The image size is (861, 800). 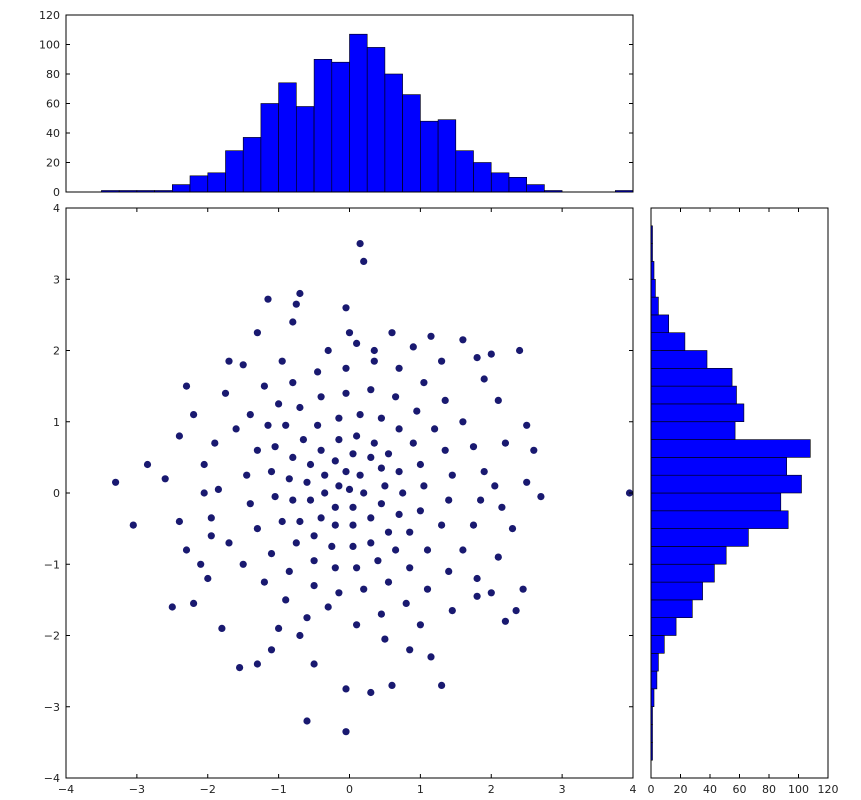 I want to click on right-histogram-x-tick-label: 120, so click(x=828, y=789).